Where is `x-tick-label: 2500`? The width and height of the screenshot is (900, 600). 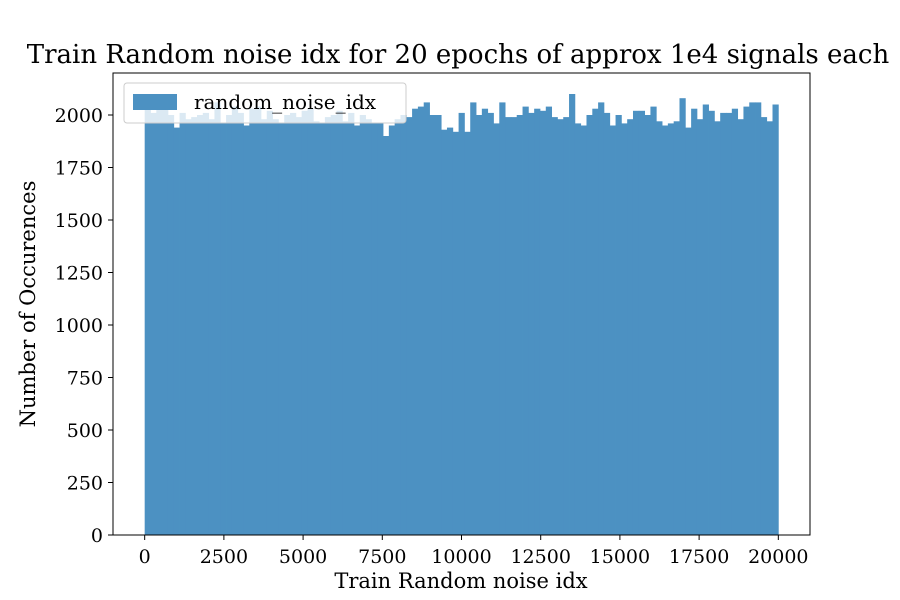
x-tick-label: 2500 is located at coordinates (224, 557).